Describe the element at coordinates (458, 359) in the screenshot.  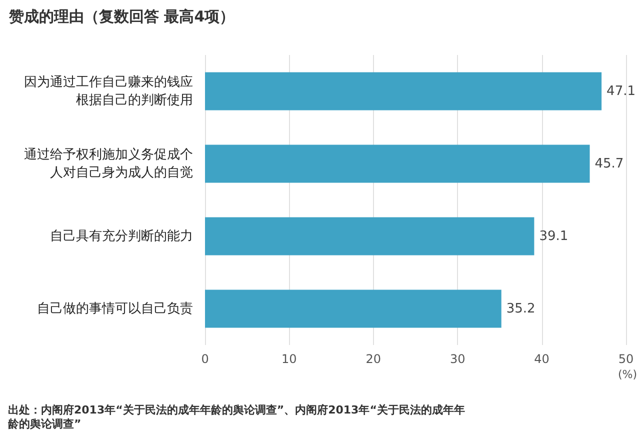
I see `x-tick-label: 30` at that location.